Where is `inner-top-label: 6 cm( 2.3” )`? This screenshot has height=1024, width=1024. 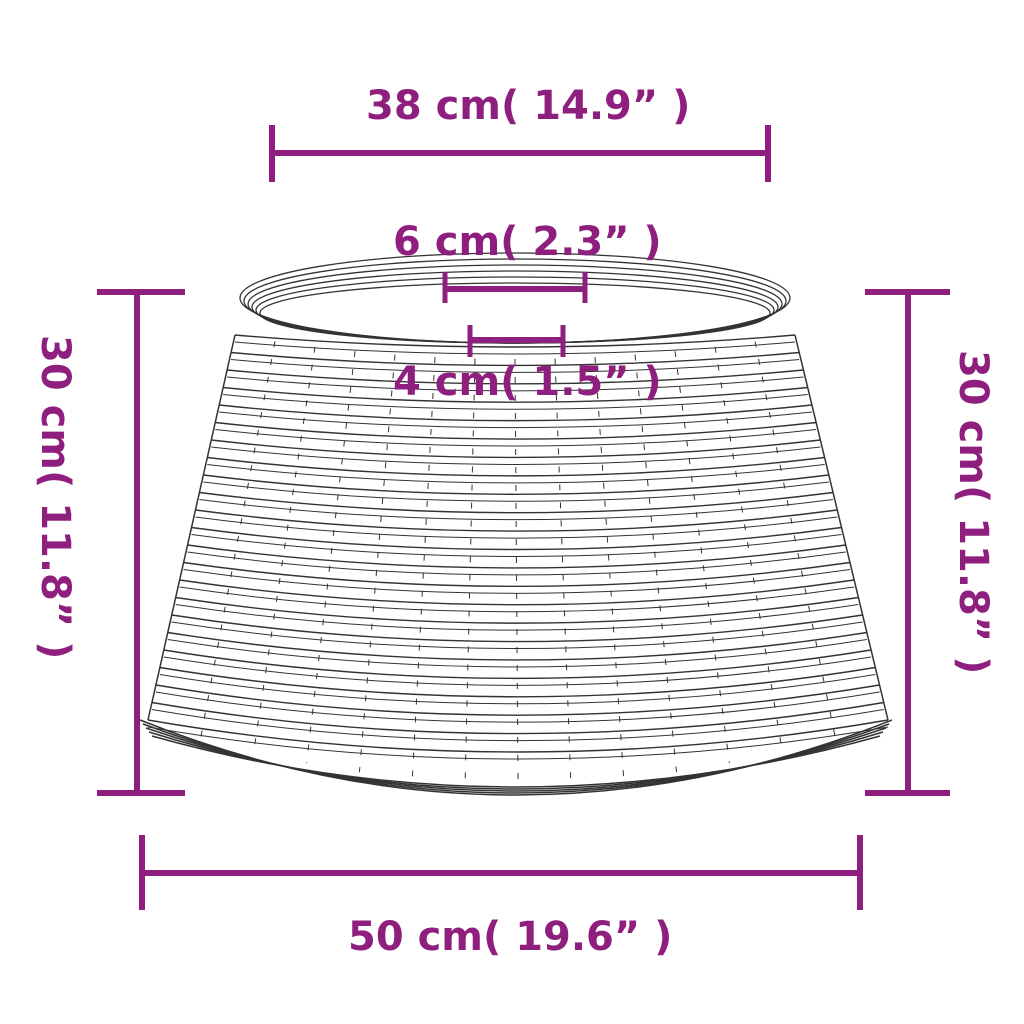 inner-top-label: 6 cm( 2.3” ) is located at coordinates (527, 242).